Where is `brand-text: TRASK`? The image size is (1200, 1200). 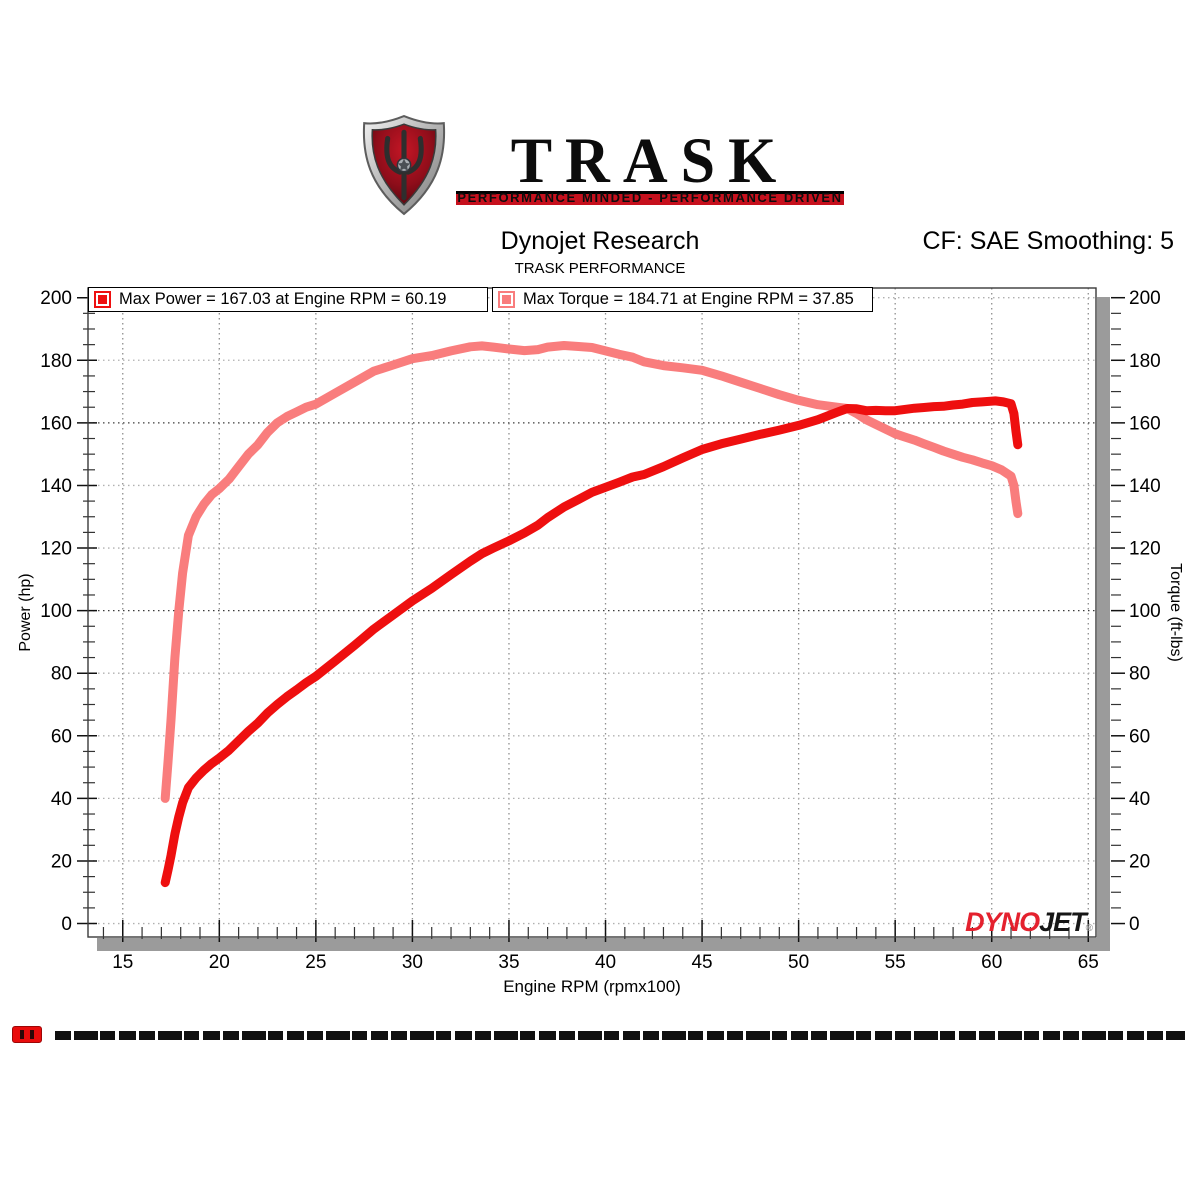
brand-text: TRASK is located at coordinates (650, 161).